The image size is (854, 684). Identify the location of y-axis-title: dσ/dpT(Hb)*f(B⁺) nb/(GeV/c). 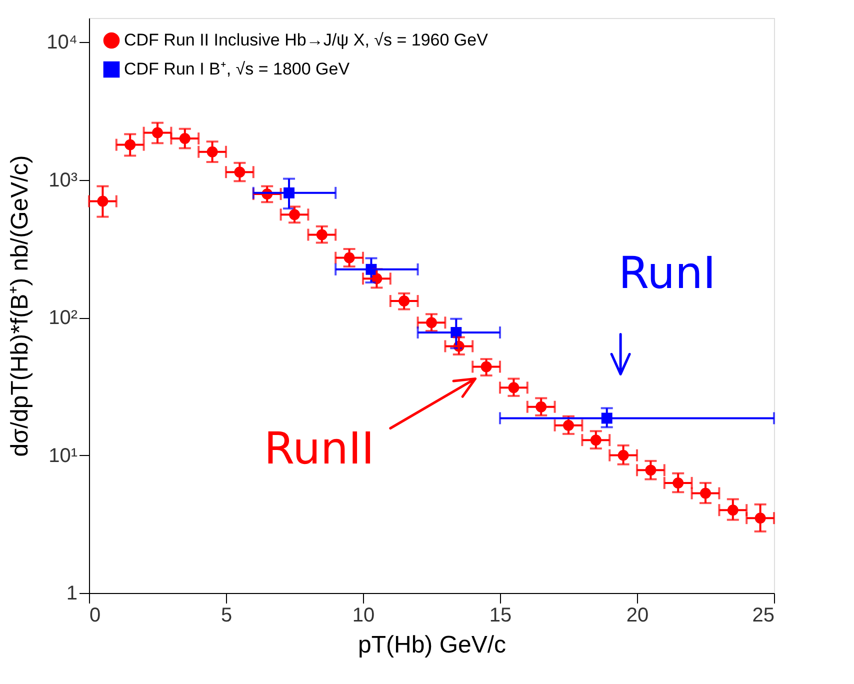
(20, 306).